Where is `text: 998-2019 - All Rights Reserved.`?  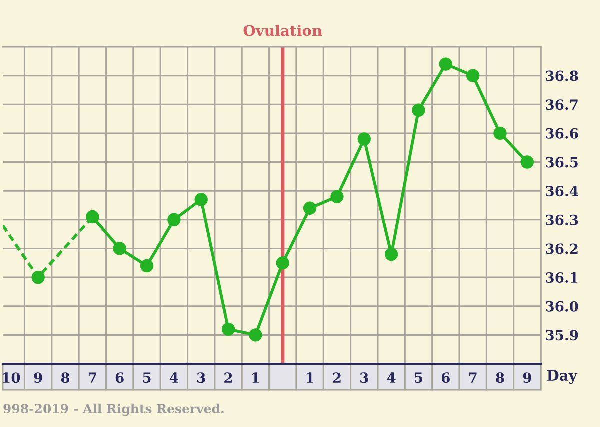
text: 998-2019 - All Rights Reserved. is located at coordinates (114, 410).